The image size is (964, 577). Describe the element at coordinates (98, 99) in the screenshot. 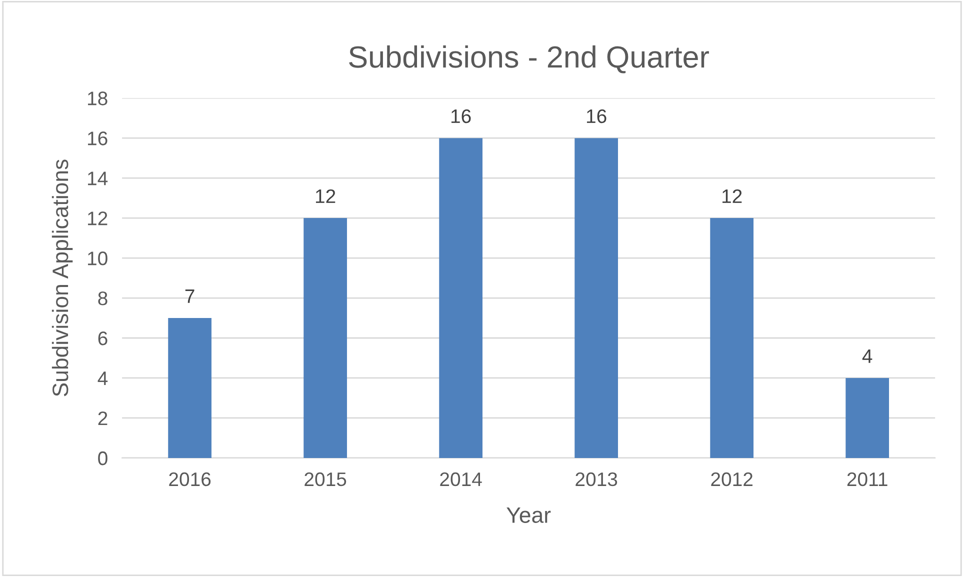

I see `y-tick-label: 18` at that location.